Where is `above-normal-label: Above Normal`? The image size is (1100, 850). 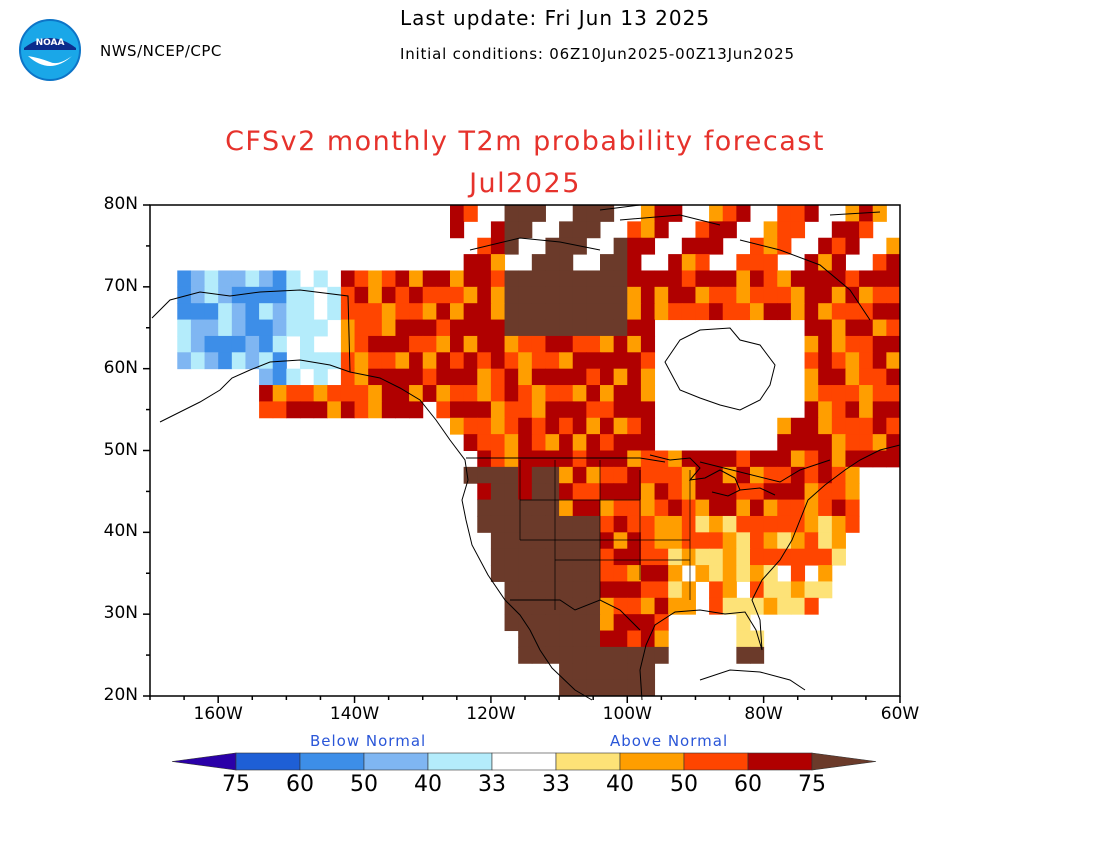 above-normal-label: Above Normal is located at coordinates (669, 741).